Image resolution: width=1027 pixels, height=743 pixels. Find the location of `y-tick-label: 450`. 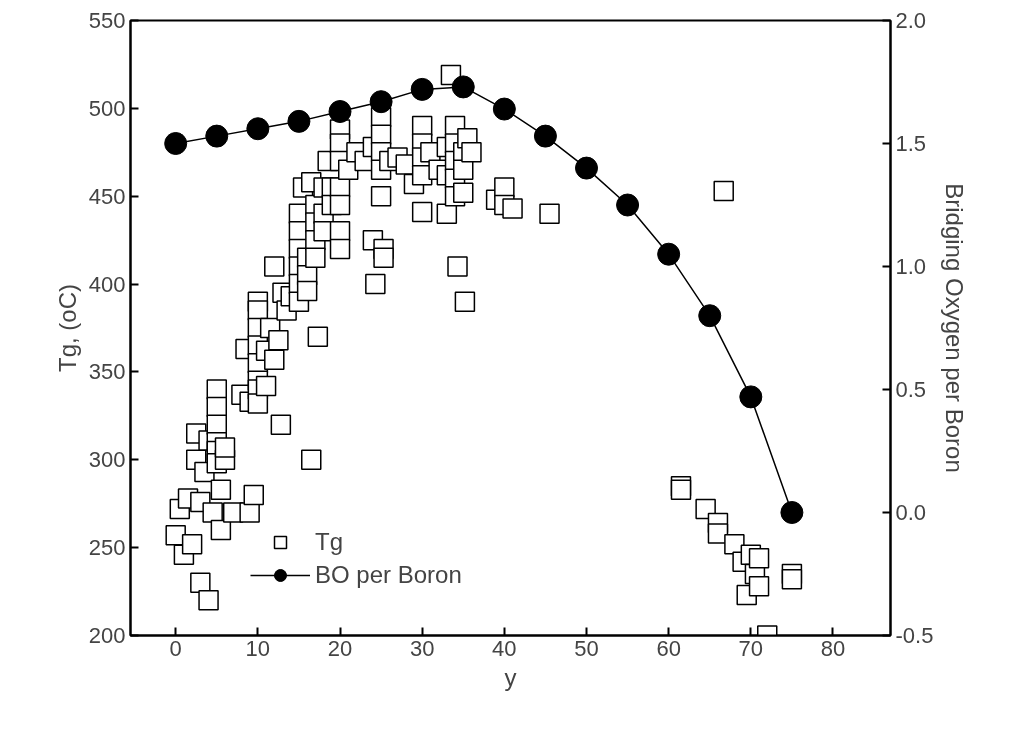

y-tick-label: 450 is located at coordinates (107, 196).